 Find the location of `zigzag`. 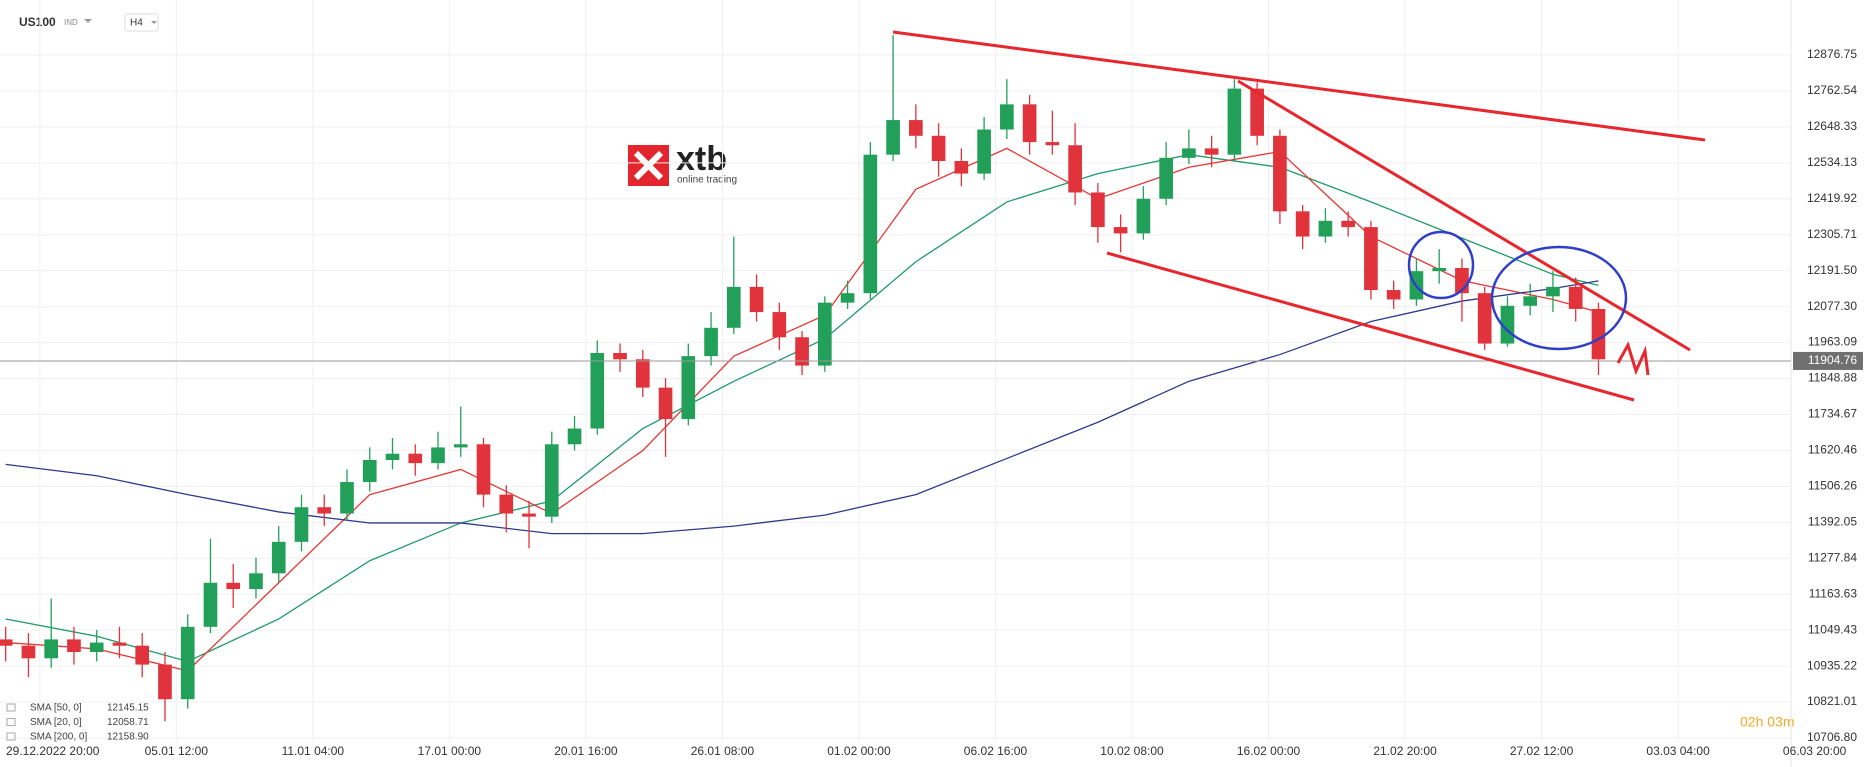

zigzag is located at coordinates (1633, 358).